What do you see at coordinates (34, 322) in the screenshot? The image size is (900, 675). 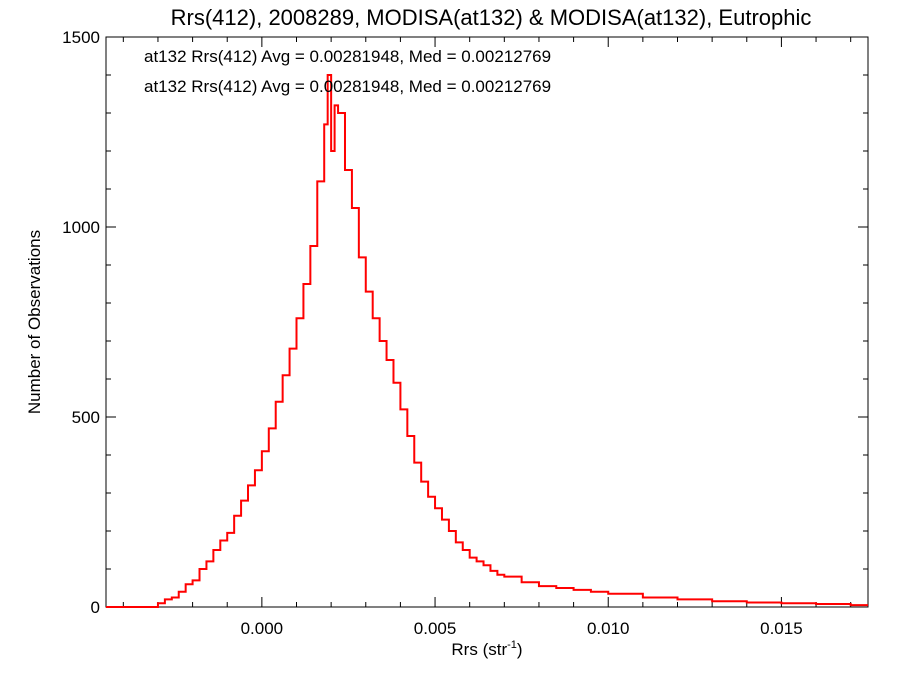 I see `y-axis-title: Number of Observations` at bounding box center [34, 322].